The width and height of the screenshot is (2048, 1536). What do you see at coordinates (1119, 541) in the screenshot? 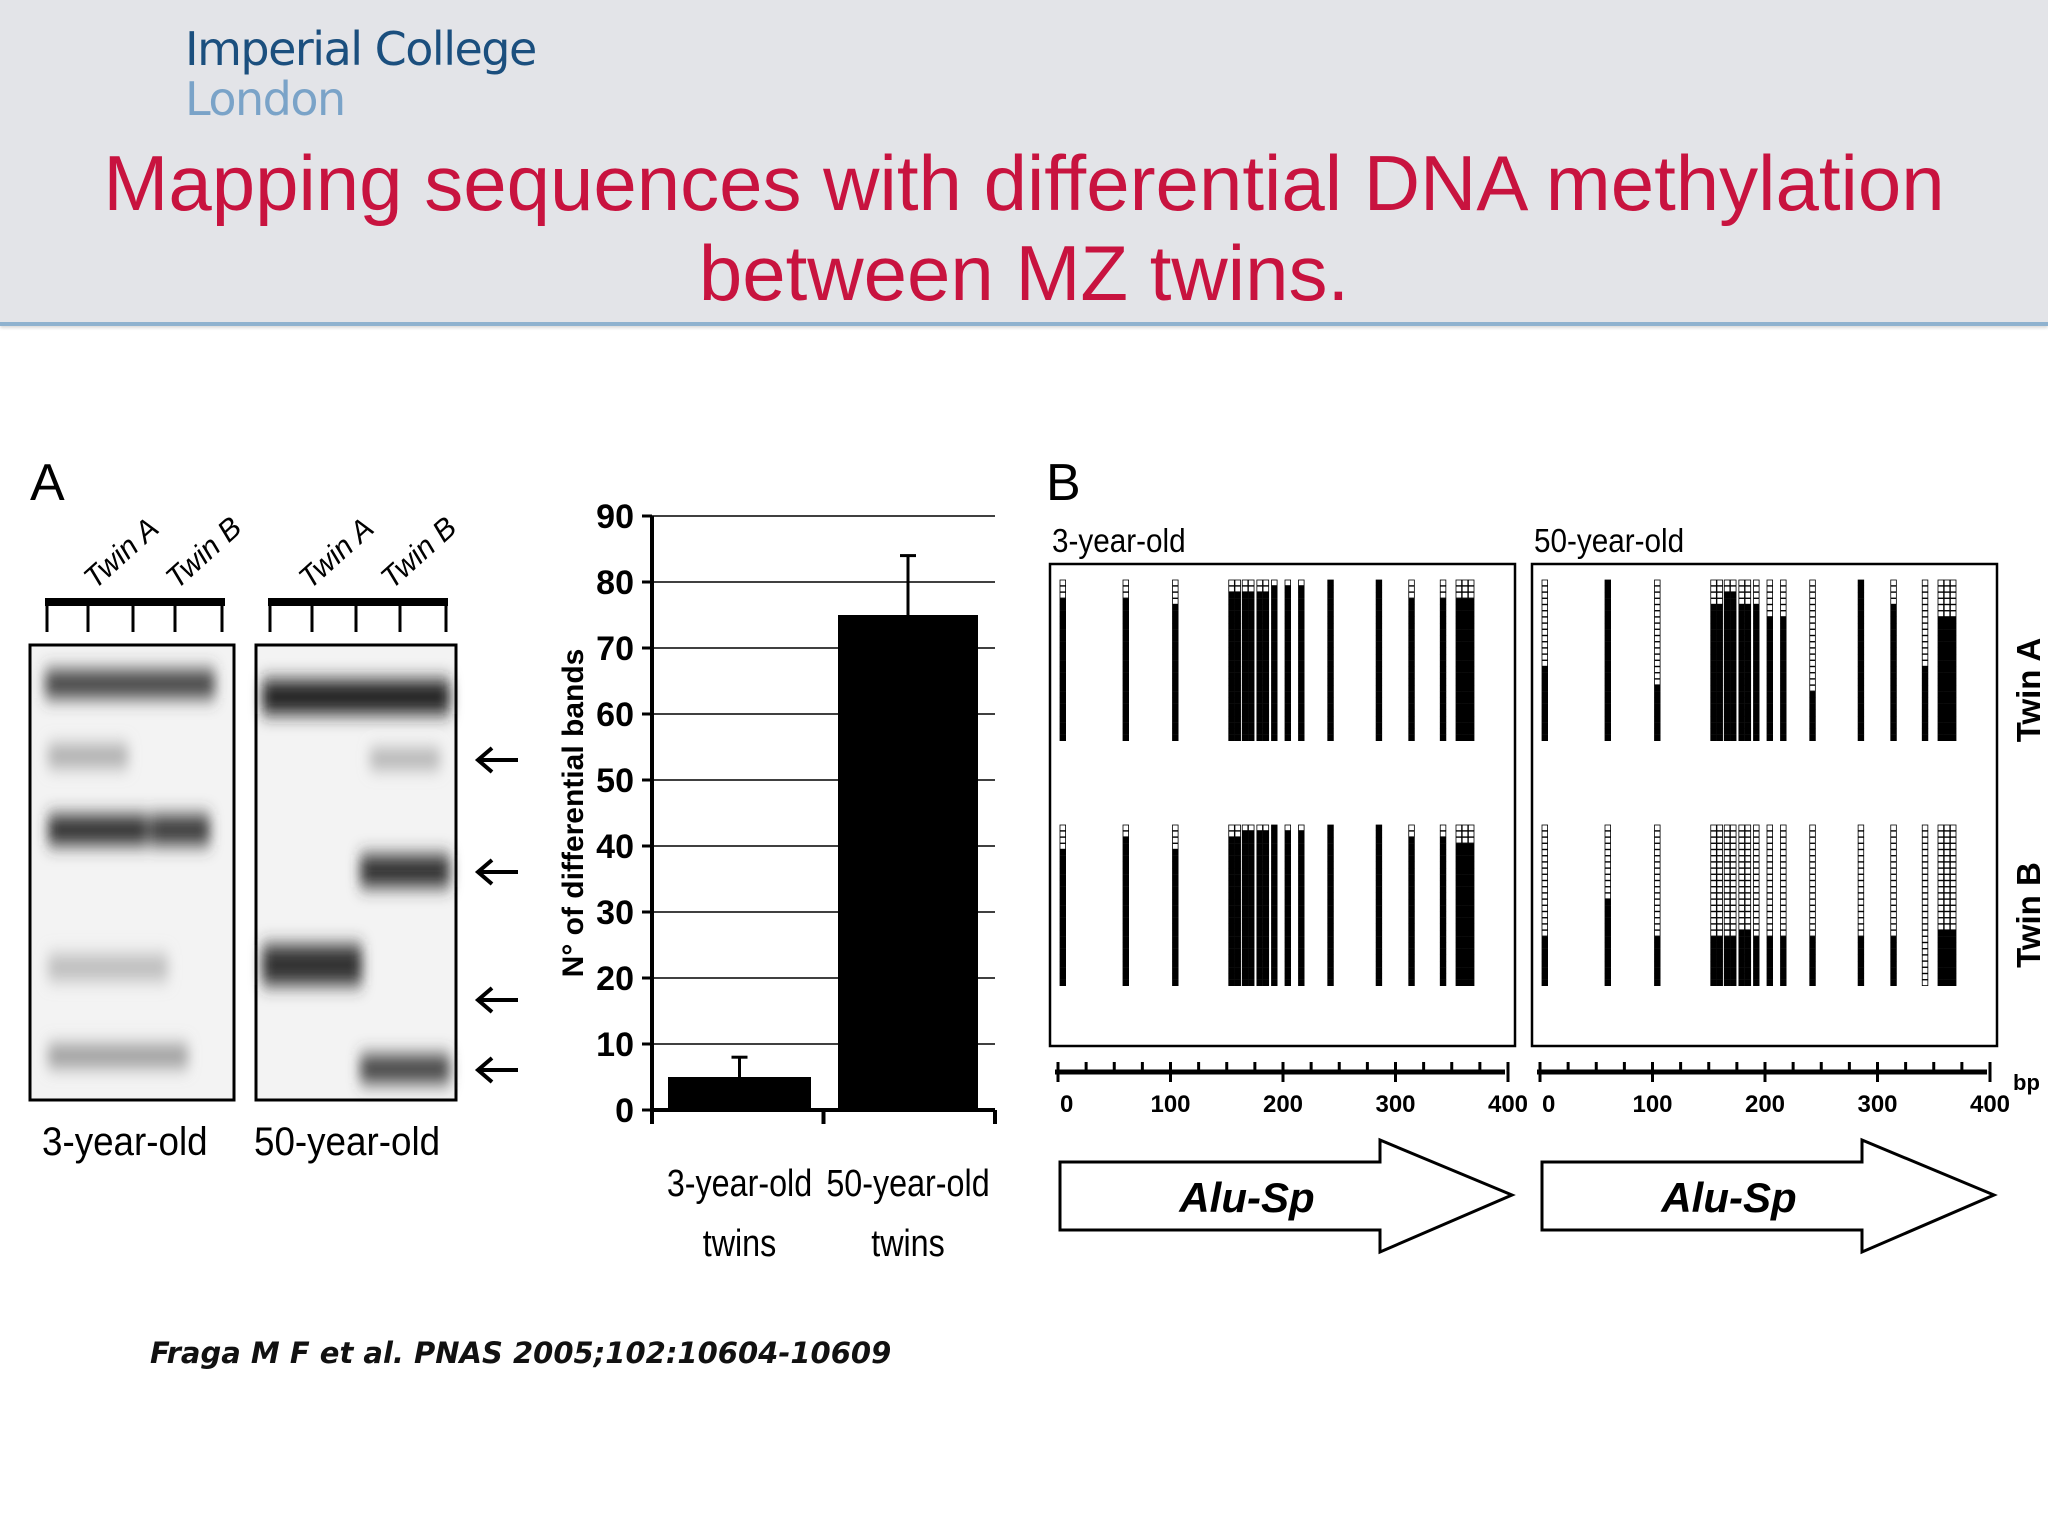
I see `panel-b-group-3-year-old: 3-year-old` at bounding box center [1119, 541].